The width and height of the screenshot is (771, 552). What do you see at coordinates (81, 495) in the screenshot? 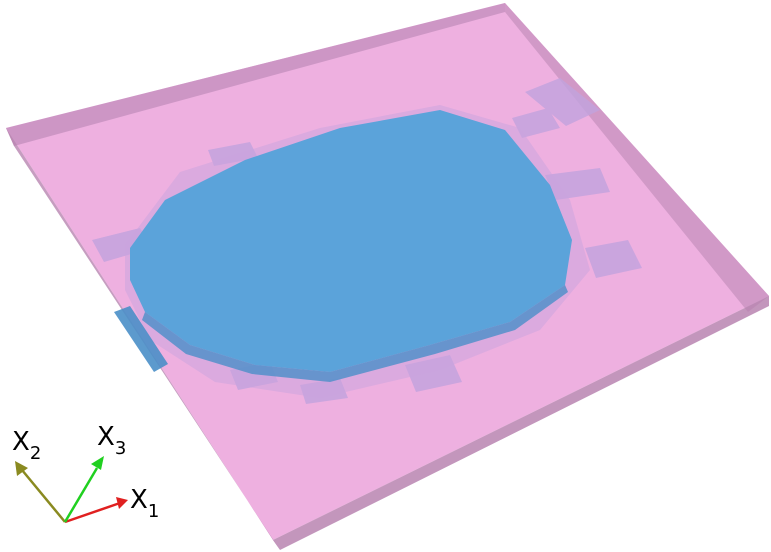
I see `x3-axis-line` at bounding box center [81, 495].